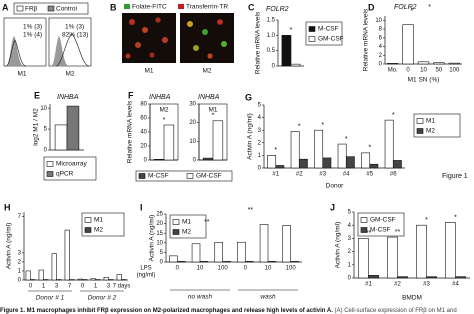 The image size is (474, 314). Describe the element at coordinates (209, 97) in the screenshot. I see `chart-title: INHBA` at that location.